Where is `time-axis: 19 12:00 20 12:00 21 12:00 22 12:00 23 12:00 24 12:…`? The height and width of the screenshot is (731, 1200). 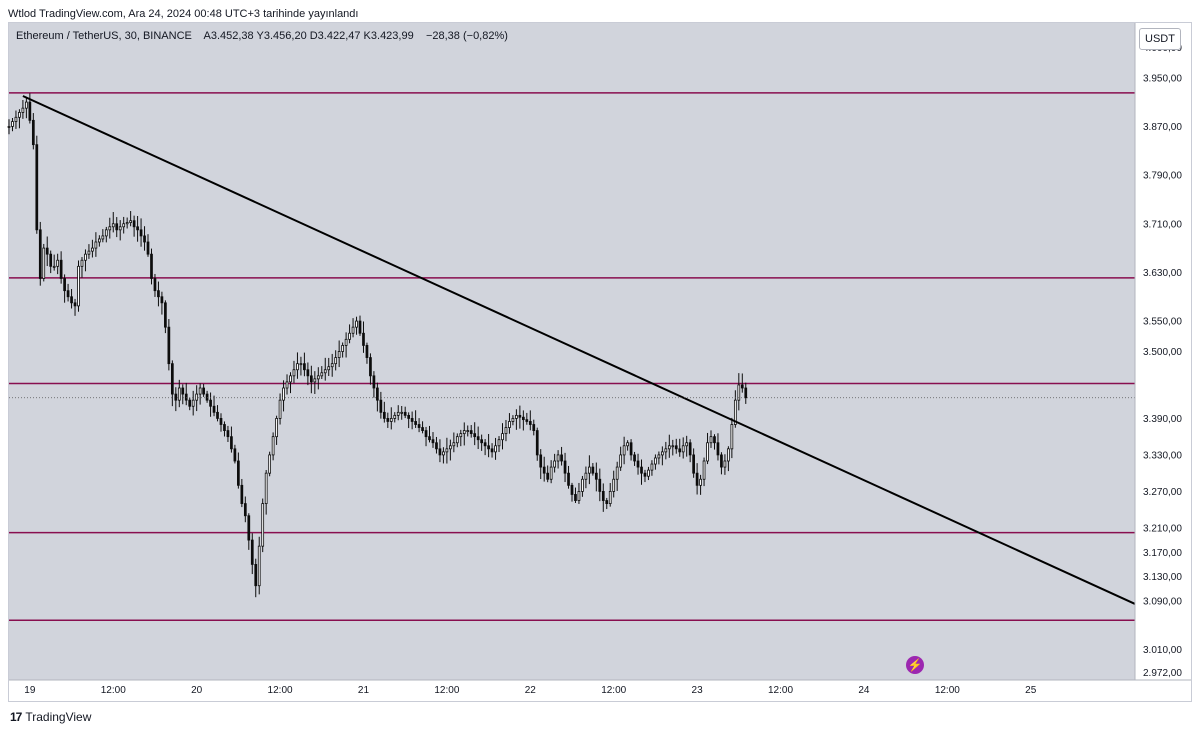
time-axis: 19 12:00 20 12:00 21 12:00 22 12:00 23 12:00 24 12:… is located at coordinates (600, 690).